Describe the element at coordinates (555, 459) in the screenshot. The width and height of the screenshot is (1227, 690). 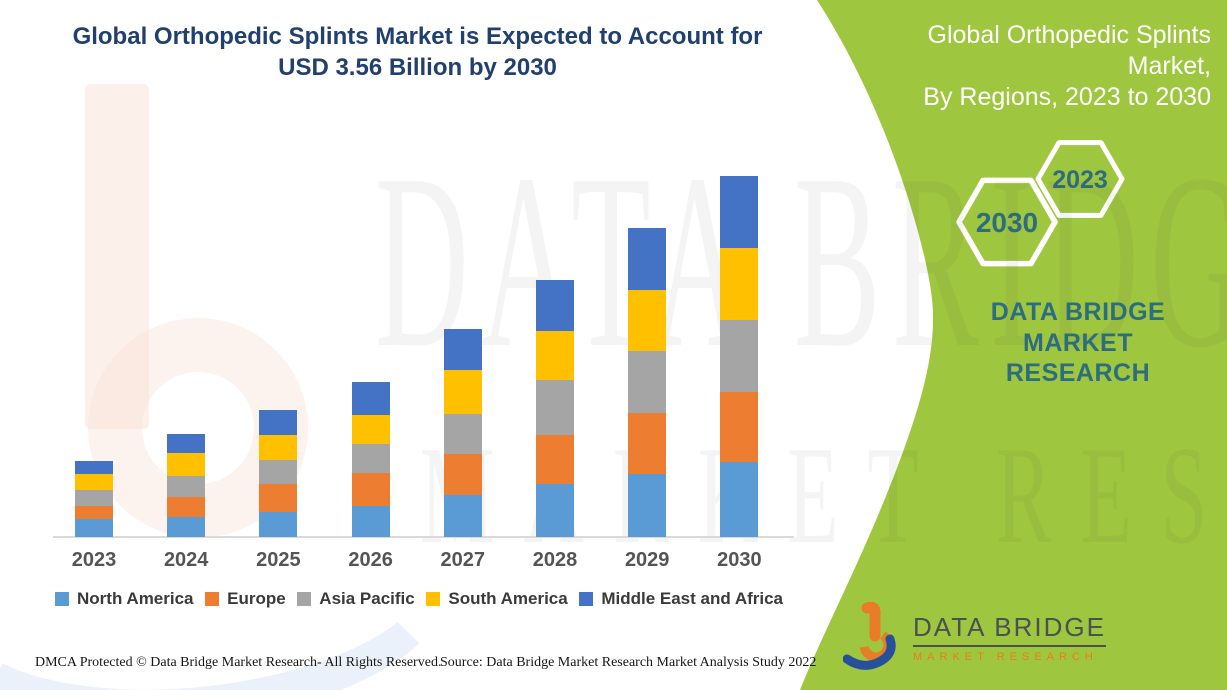
I see `bar-2028-segment-europe` at that location.